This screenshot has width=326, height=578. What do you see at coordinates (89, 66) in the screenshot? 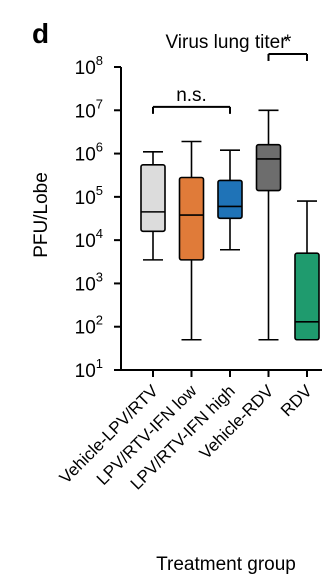
I see `y-tick-label: 10⁸` at bounding box center [89, 66].